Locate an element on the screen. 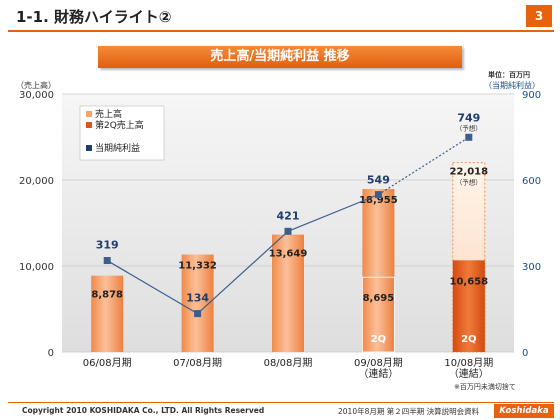 The width and height of the screenshot is (560, 420). document-name: 2010年8月期 第２四半期 決算説明会資料 is located at coordinates (409, 411).